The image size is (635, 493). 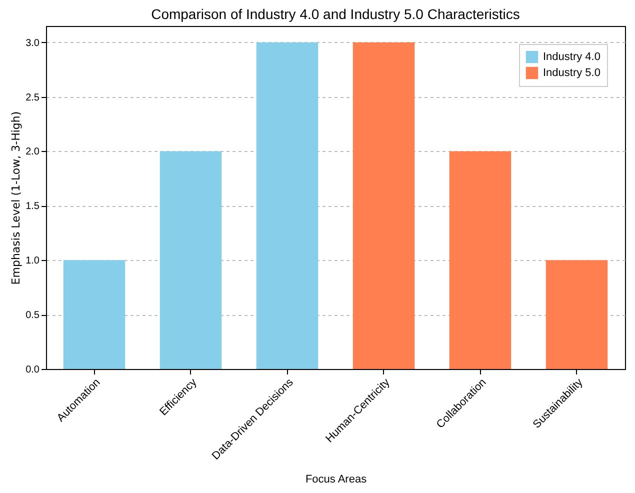 What do you see at coordinates (33, 98) in the screenshot?
I see `y-tick-label: 2.5` at bounding box center [33, 98].